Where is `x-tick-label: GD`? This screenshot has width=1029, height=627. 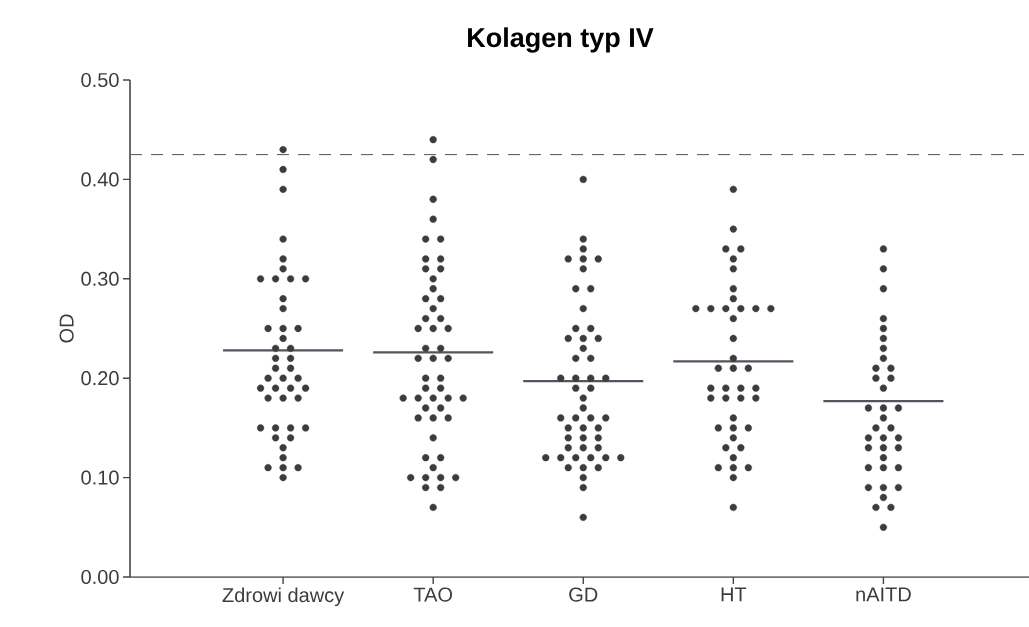
x-tick-label: GD is located at coordinates (583, 594).